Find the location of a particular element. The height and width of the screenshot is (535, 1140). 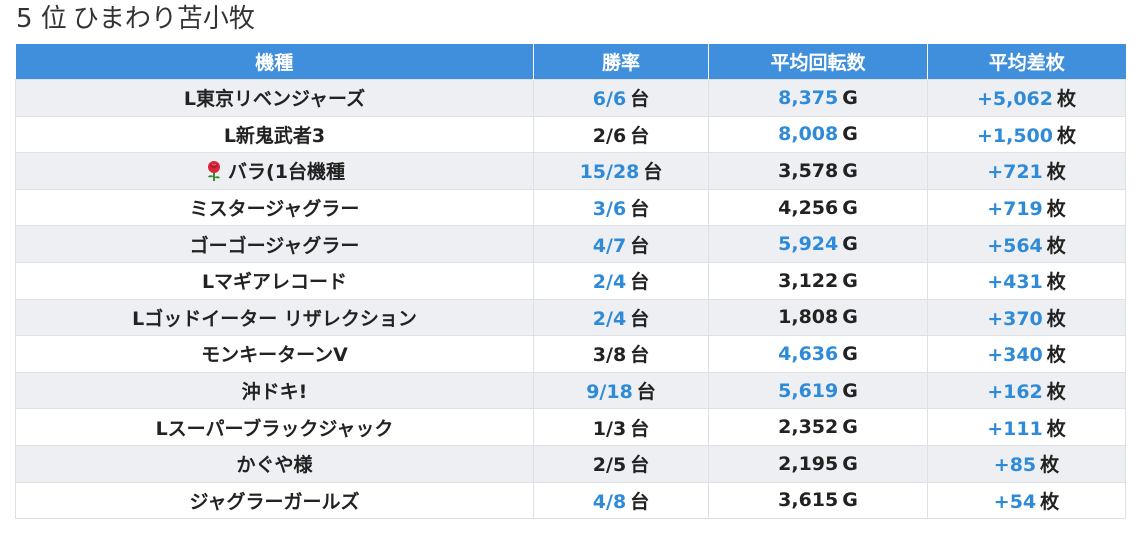

avg-diff-cell: +721 枚 is located at coordinates (1026, 171).